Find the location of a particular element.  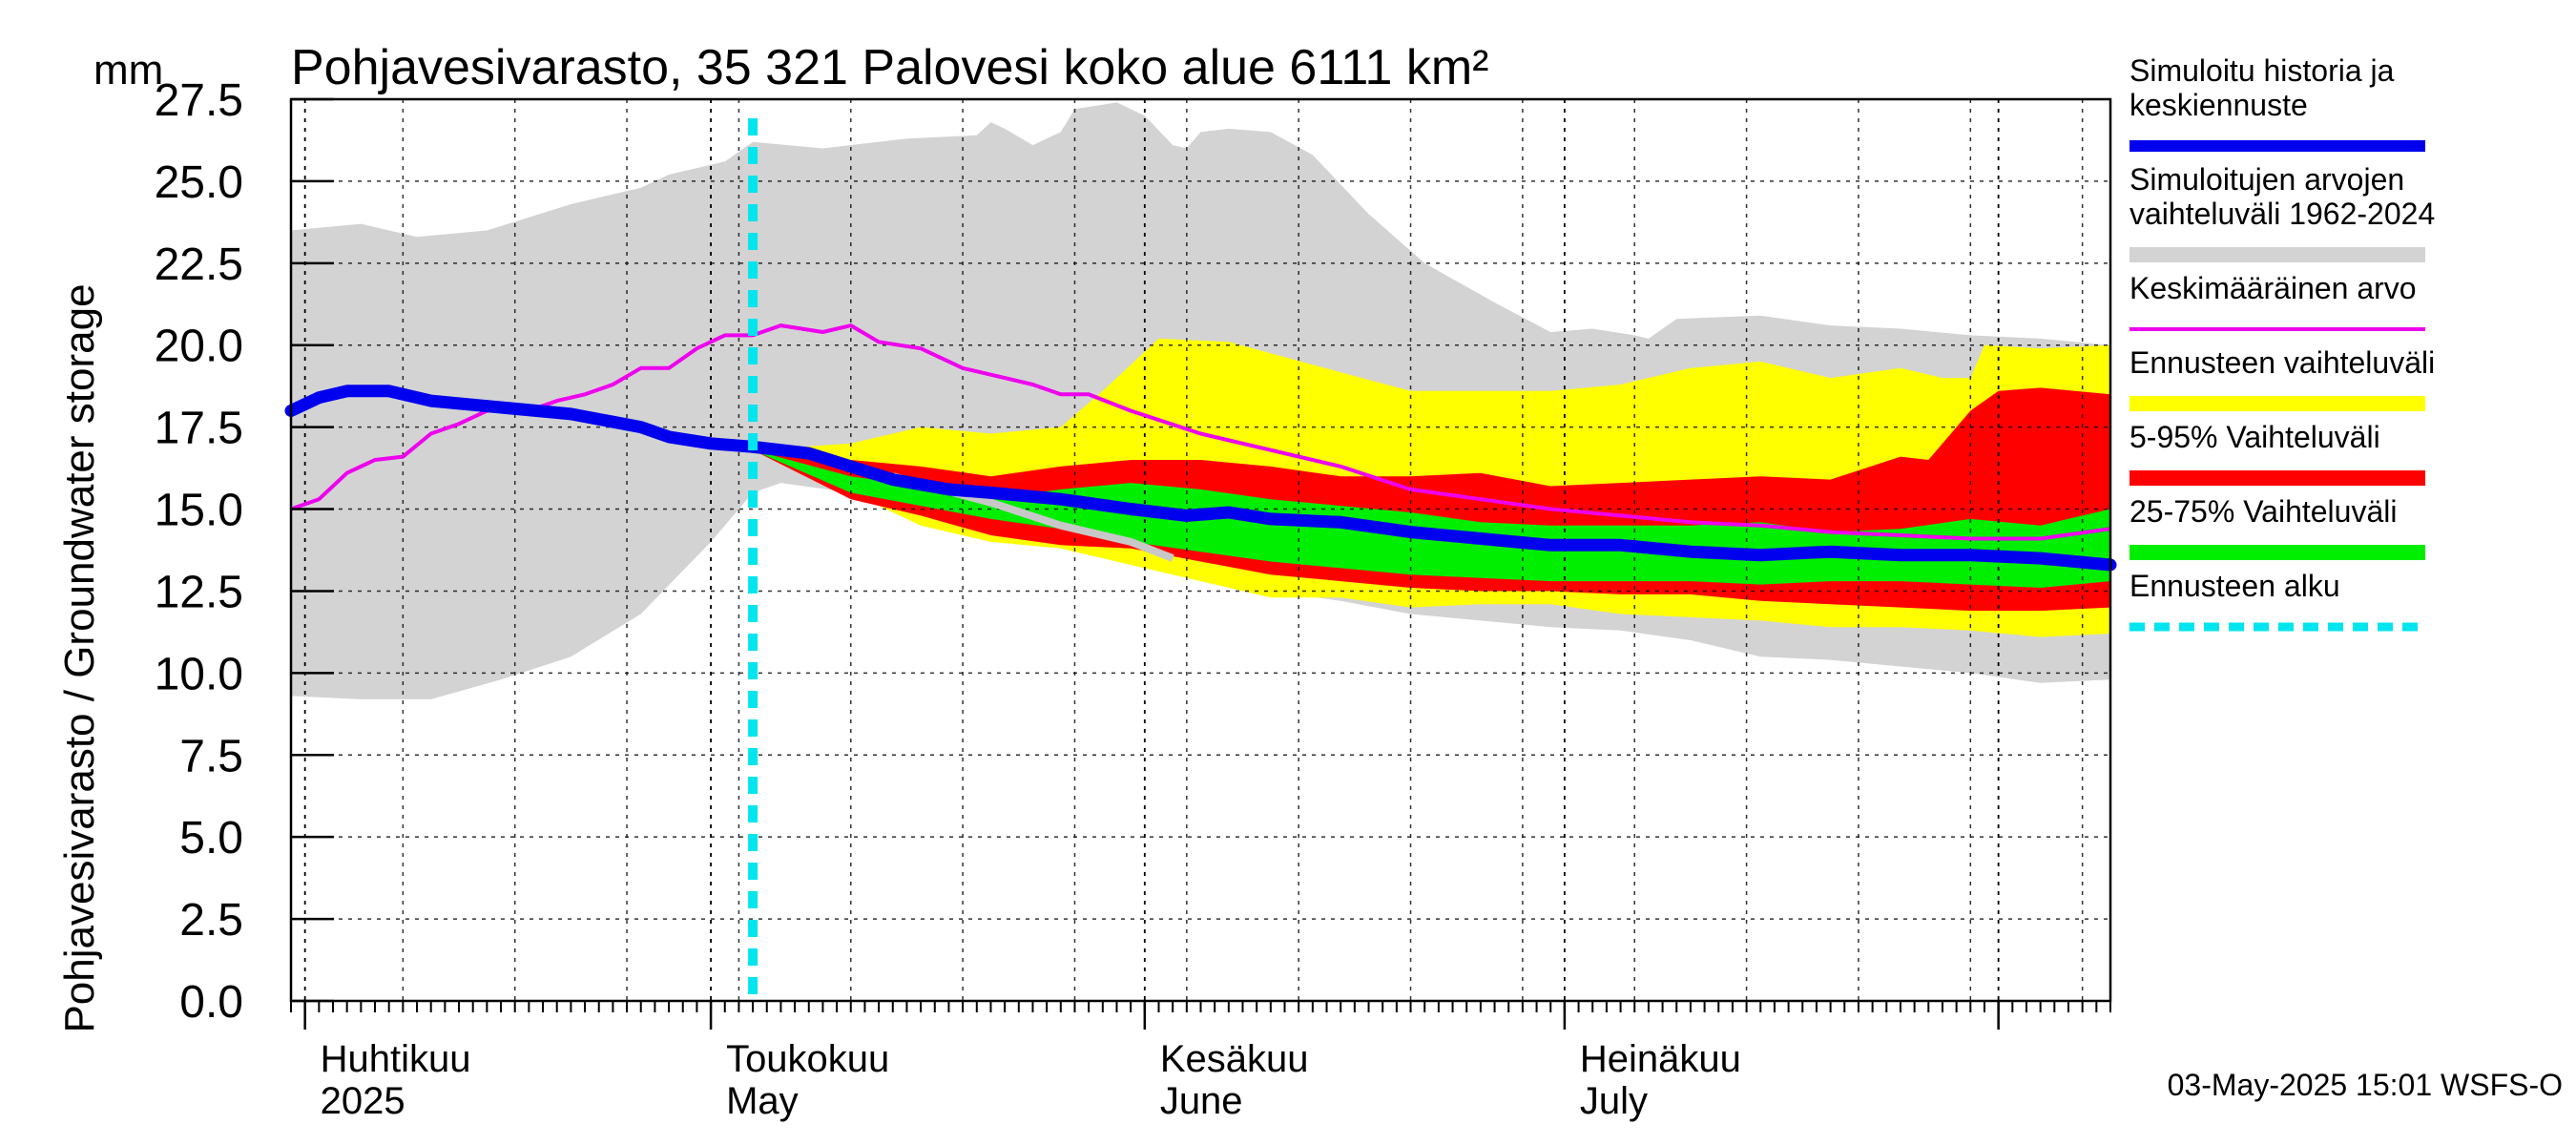

month-label-2: Kesäkuu is located at coordinates (1234, 1059).